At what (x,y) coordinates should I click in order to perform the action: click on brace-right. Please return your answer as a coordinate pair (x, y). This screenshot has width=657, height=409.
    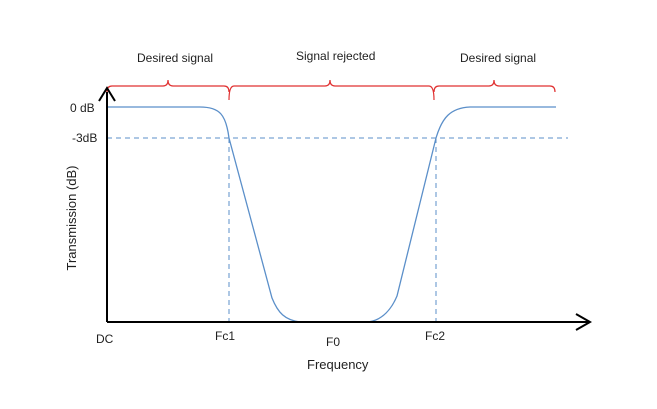
    Looking at the image, I should click on (494, 86).